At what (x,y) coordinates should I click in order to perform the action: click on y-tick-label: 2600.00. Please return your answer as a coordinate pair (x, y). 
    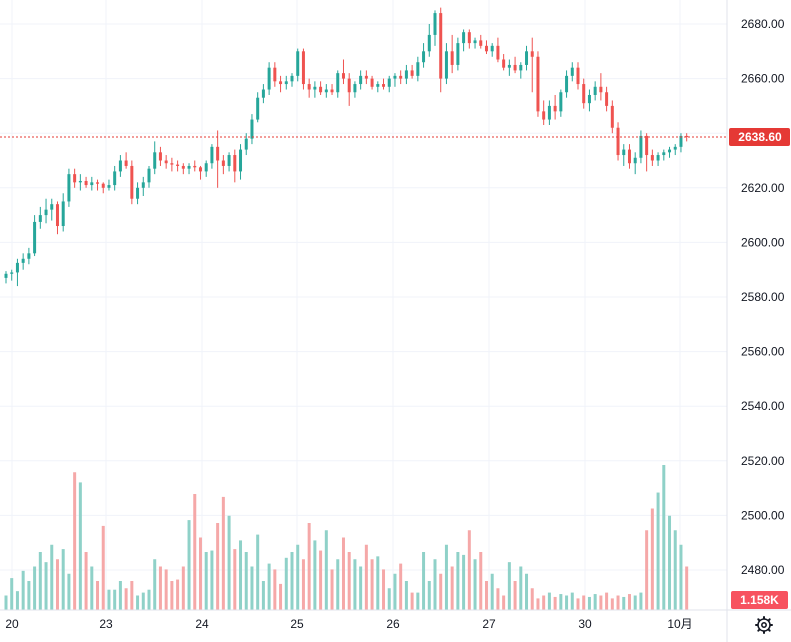
    Looking at the image, I should click on (763, 242).